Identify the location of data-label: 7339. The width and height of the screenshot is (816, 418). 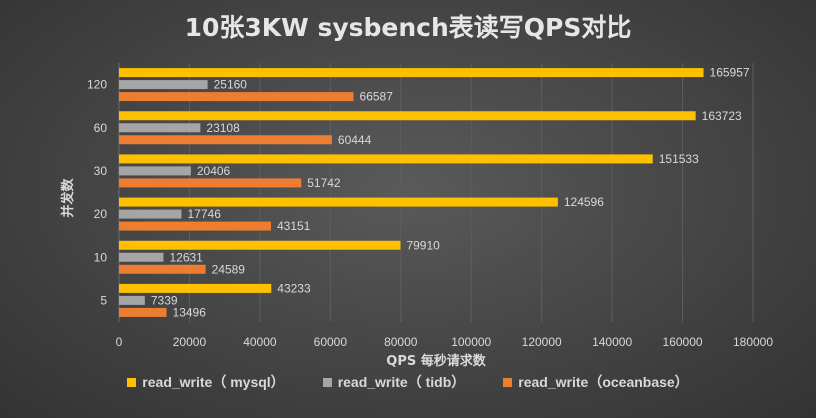
(164, 300).